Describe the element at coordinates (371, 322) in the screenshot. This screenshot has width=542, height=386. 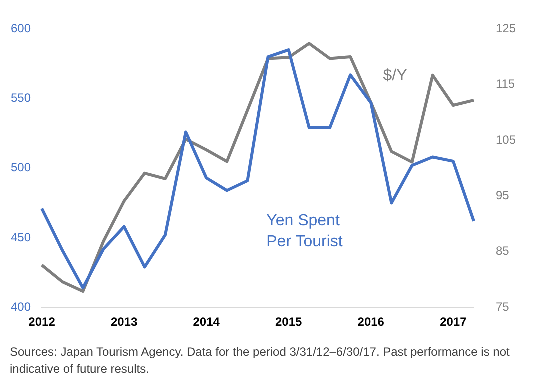
I see `x-tick-label: 2016` at that location.